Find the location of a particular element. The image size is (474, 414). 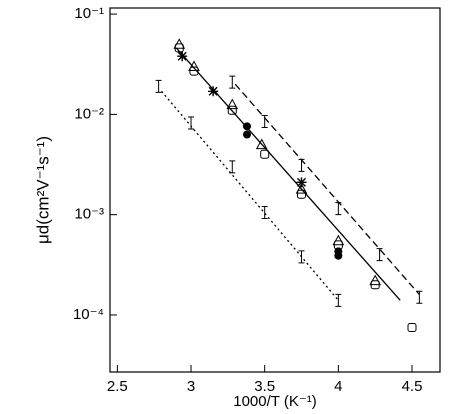

x-tick-label: 4 is located at coordinates (338, 386).